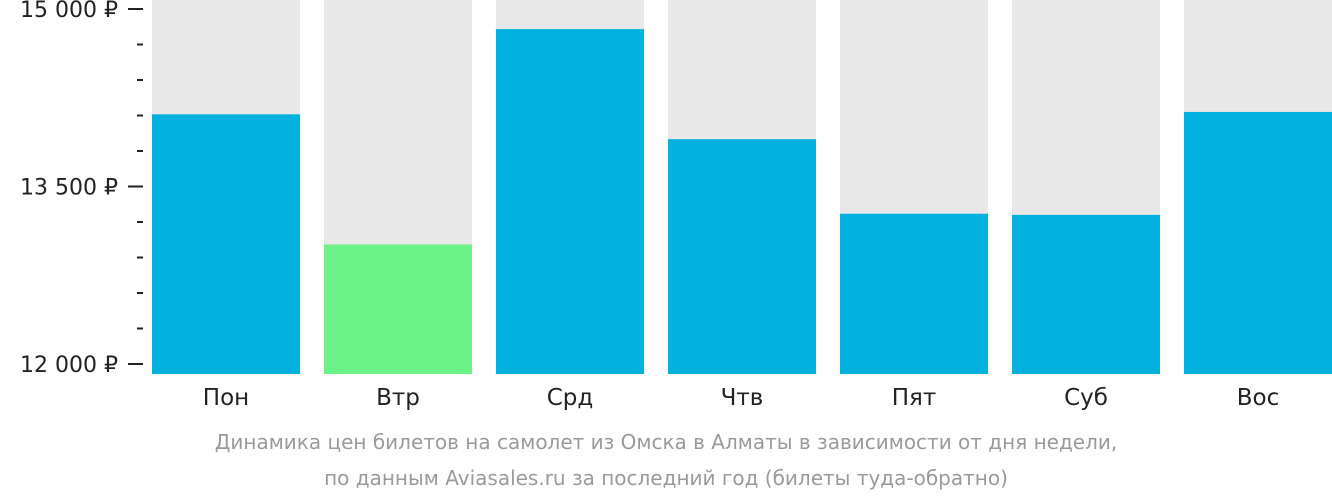 This screenshot has height=502, width=1332. I want to click on y-axis: 15 000 ₽ 13 500 ₽ 12 000 ₽, so click(81, 189).